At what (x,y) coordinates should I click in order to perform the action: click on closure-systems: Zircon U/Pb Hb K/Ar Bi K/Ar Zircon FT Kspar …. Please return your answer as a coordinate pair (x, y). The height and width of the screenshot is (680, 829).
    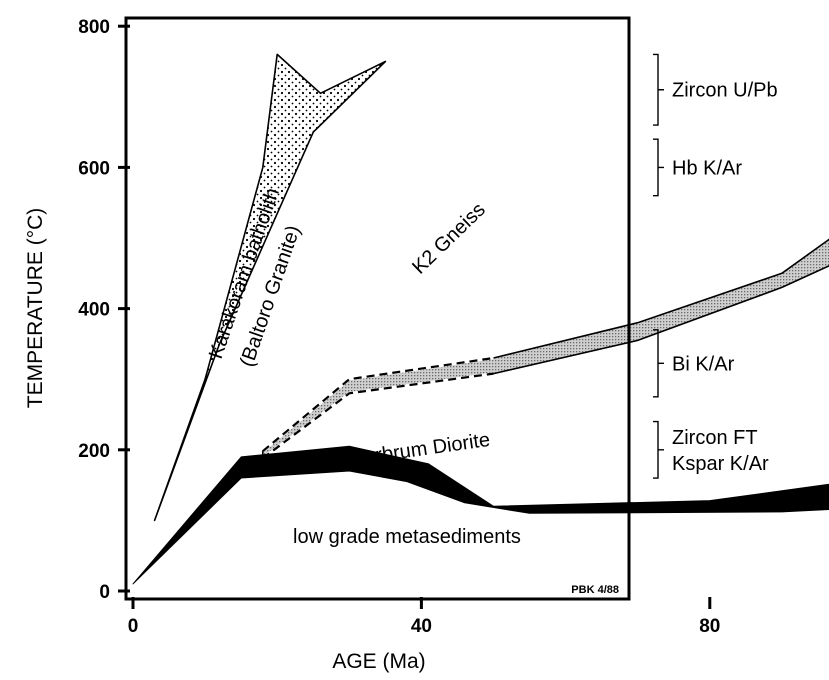
    Looking at the image, I should click on (715, 266).